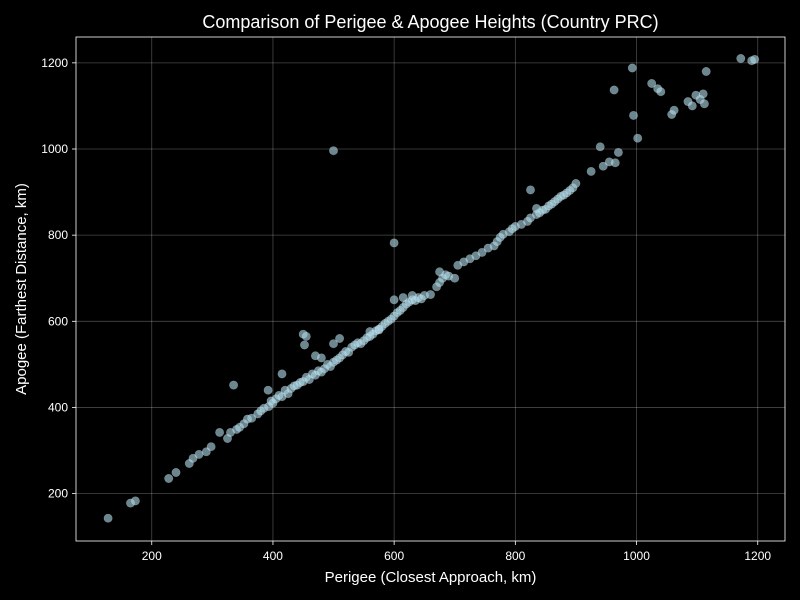 The image size is (800, 600). Describe the element at coordinates (58, 407) in the screenshot. I see `y-tick-label: 400` at that location.